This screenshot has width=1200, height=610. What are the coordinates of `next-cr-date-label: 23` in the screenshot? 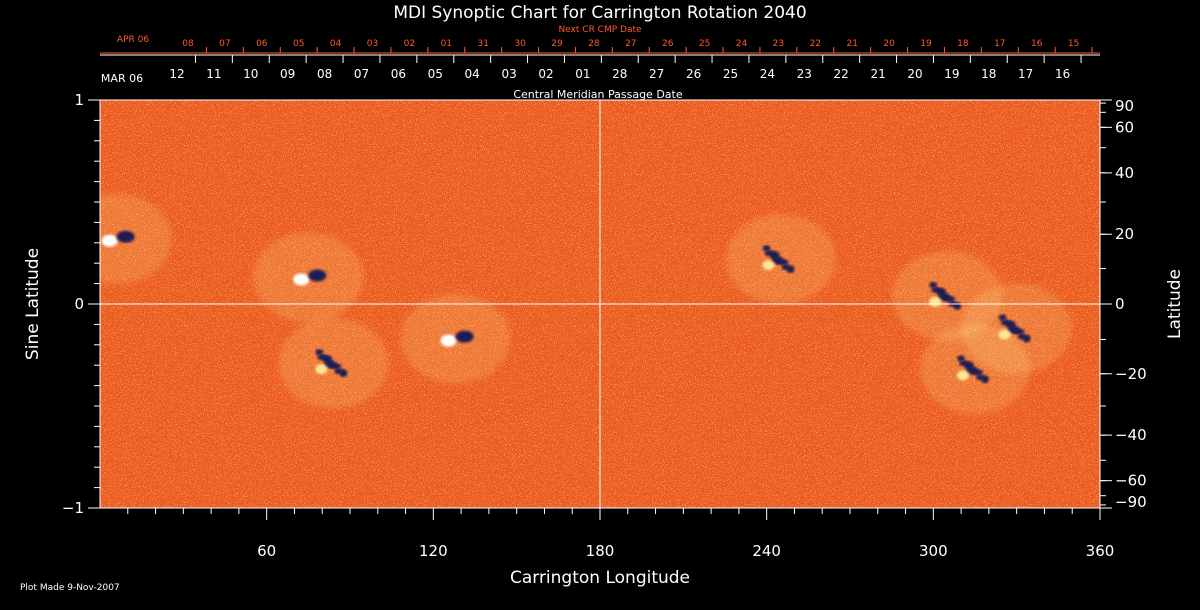 It's located at (778, 44).